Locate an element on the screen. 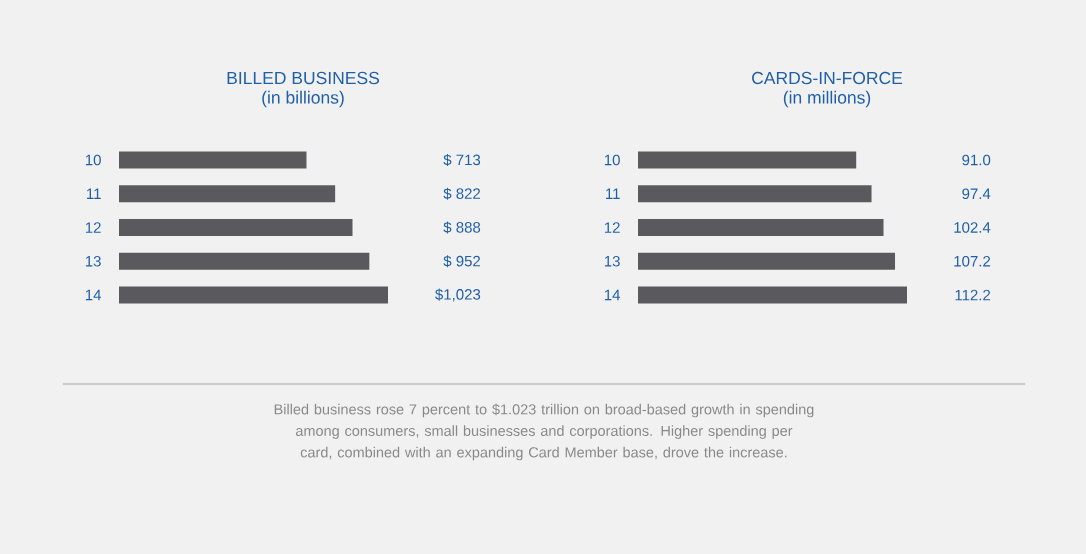  text: Billed business rose 7 percent to $1.023 trillion on broad-based growth in spending among consumers, small businesses and corporations. Higher spending per card, combined with an expanding Card Member base, drove the increase. is located at coordinates (544, 432).